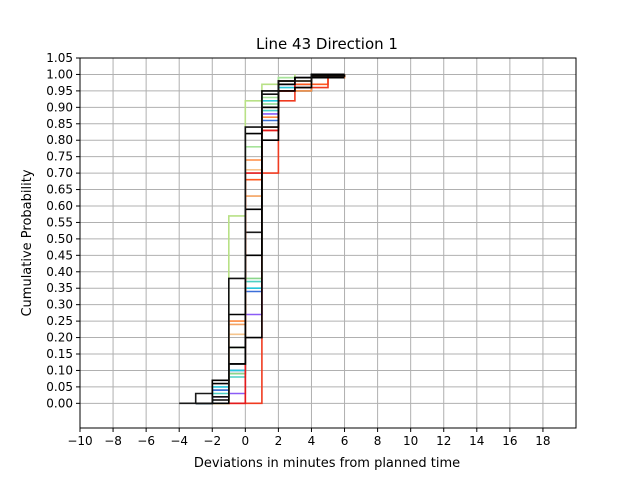 The image size is (640, 480). I want to click on x-tick-label: −10, so click(79, 441).